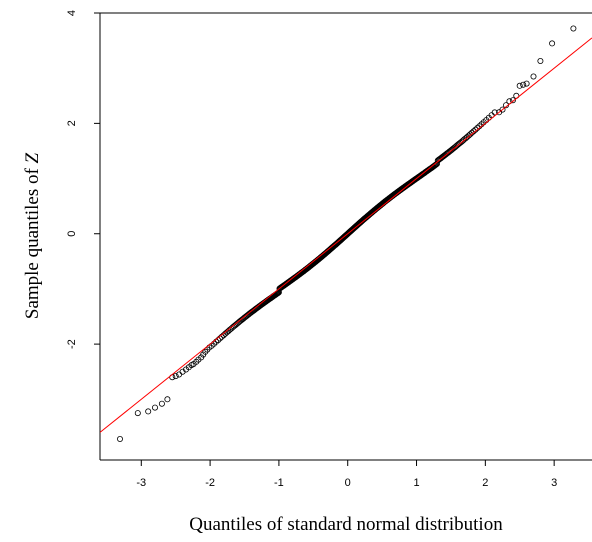  What do you see at coordinates (83, 179) in the screenshot?
I see `y-axis-ticks: -2 0 2 4` at bounding box center [83, 179].